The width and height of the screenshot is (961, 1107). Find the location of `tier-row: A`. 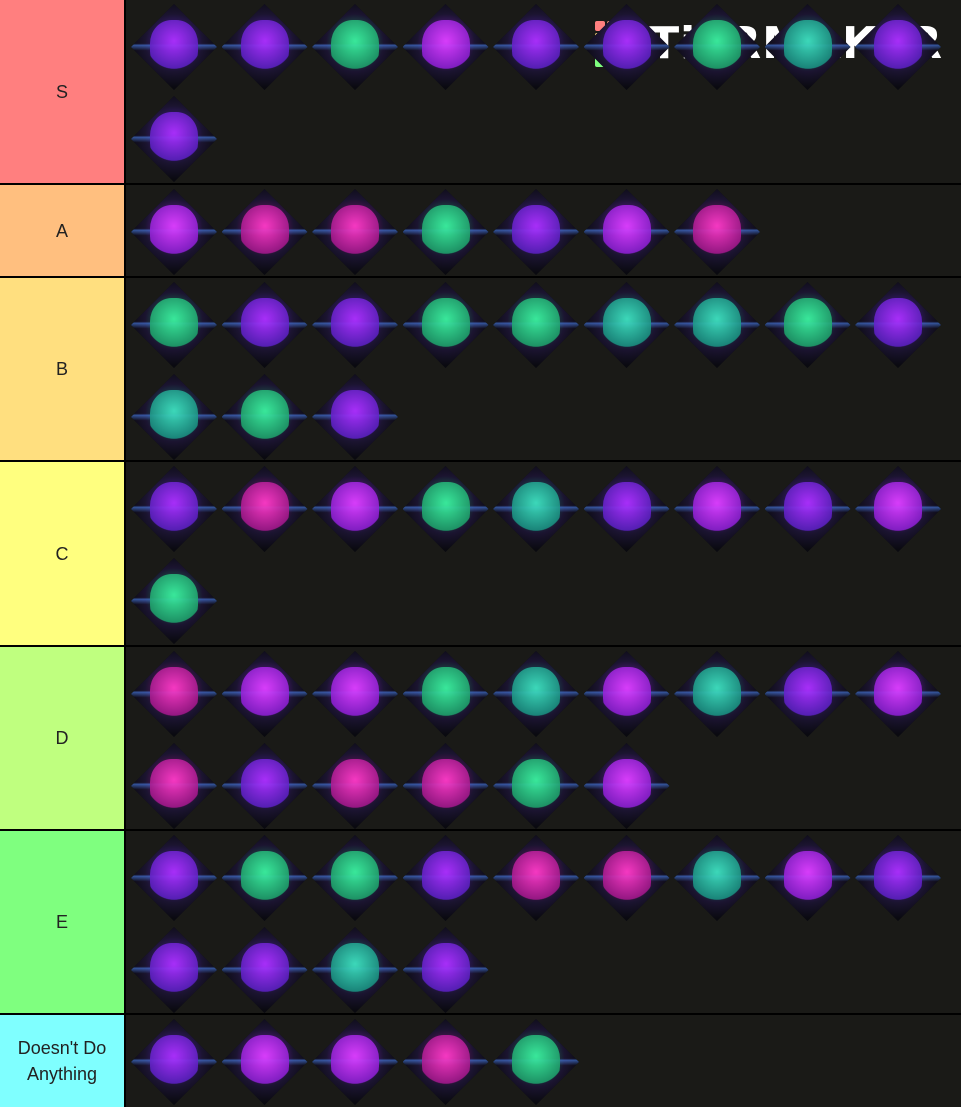

tier-row: A is located at coordinates (480, 230).